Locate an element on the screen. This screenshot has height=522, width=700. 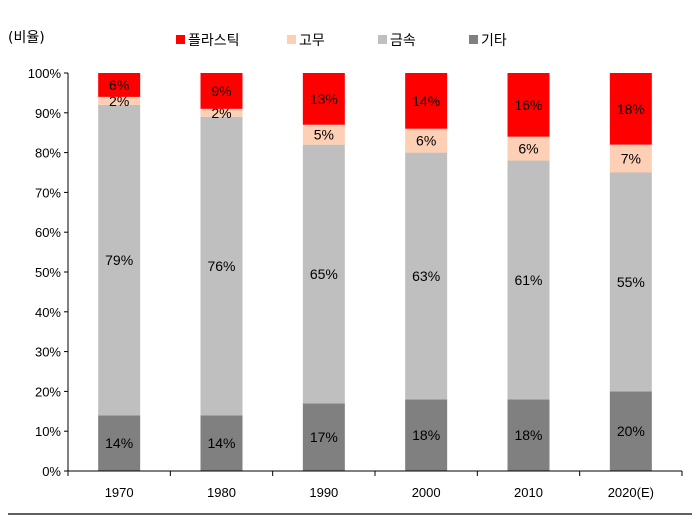
y-tick-label: 30% is located at coordinates (48, 352).